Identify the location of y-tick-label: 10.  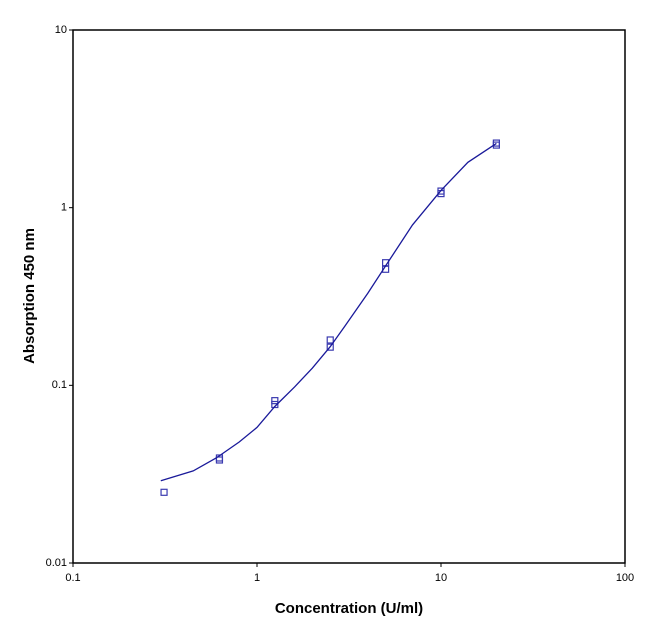
(61, 30).